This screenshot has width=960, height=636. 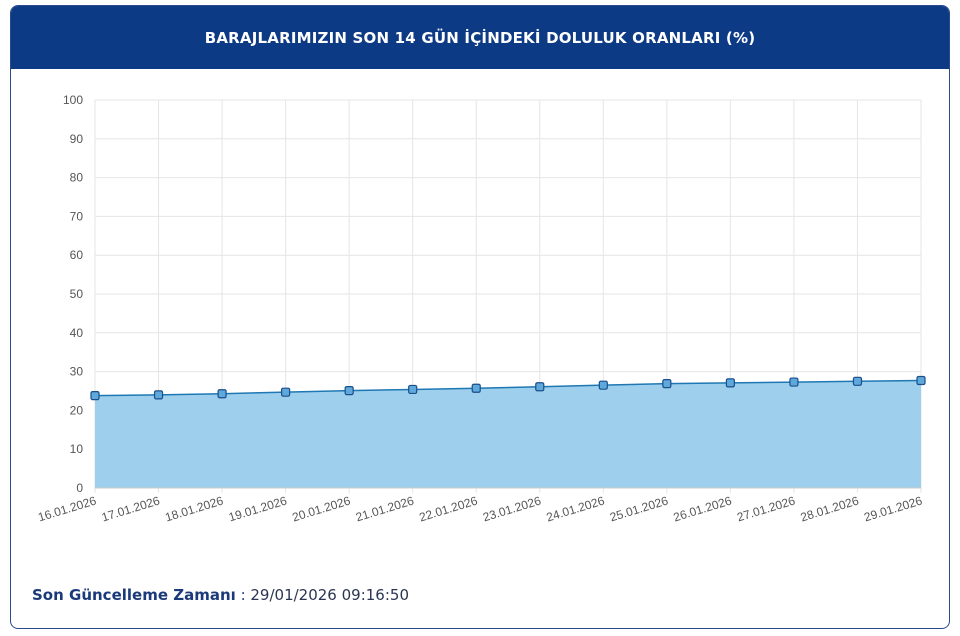 What do you see at coordinates (131, 508) in the screenshot?
I see `x-tick-label: 17.01.2026` at bounding box center [131, 508].